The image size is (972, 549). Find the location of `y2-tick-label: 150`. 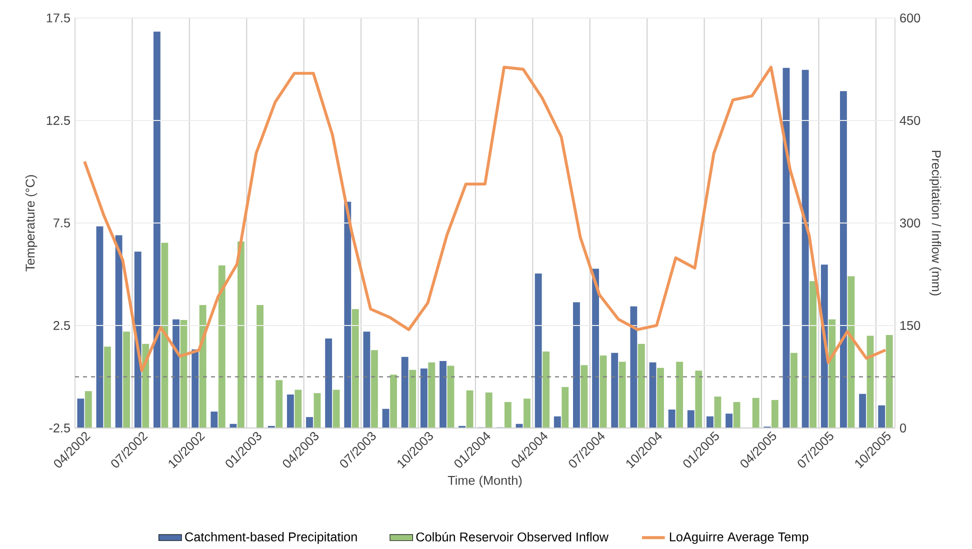

y2-tick-label: 150 is located at coordinates (910, 325).